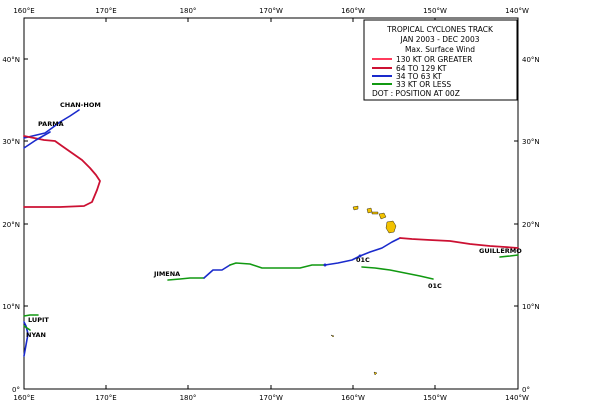 Image resolution: width=600 pixels, height=403 pixels. What do you see at coordinates (434, 59) in the screenshot?
I see `legend-label: 130 KT OR GREATER` at bounding box center [434, 59].